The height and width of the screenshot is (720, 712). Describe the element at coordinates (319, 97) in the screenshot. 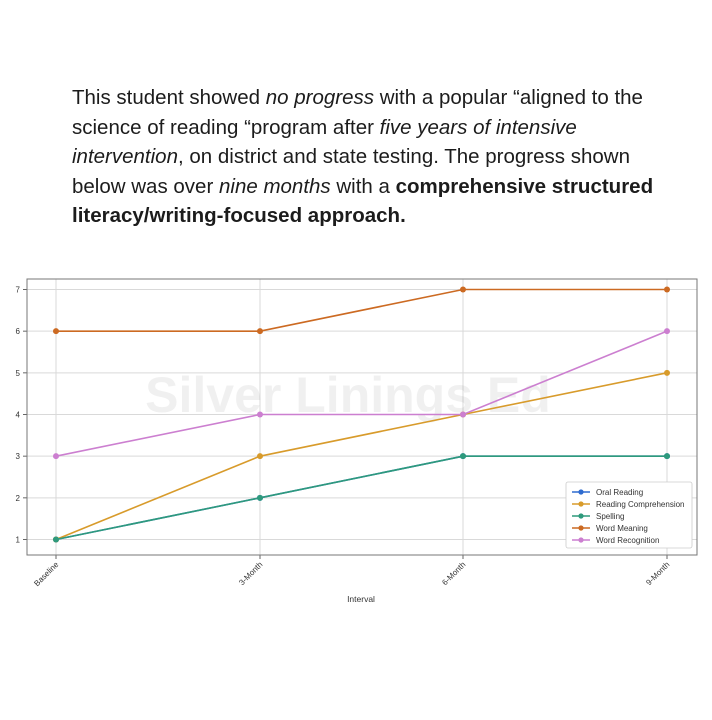

I see `caption-emphasis-no-progress: no progress` at that location.